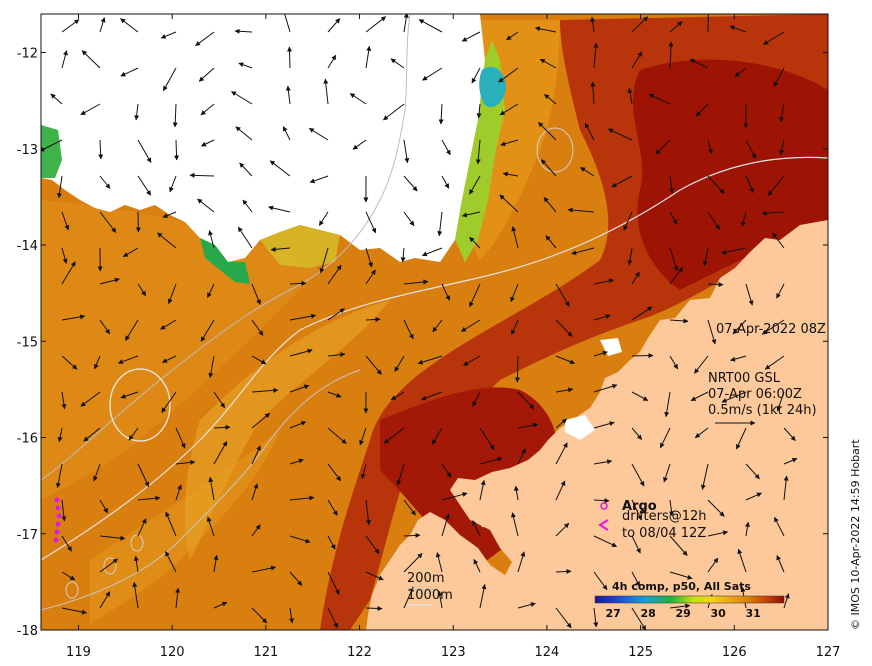 This screenshot has width=872, height=666. What do you see at coordinates (359, 652) in the screenshot?
I see `lon-tick-label: 122` at bounding box center [359, 652].